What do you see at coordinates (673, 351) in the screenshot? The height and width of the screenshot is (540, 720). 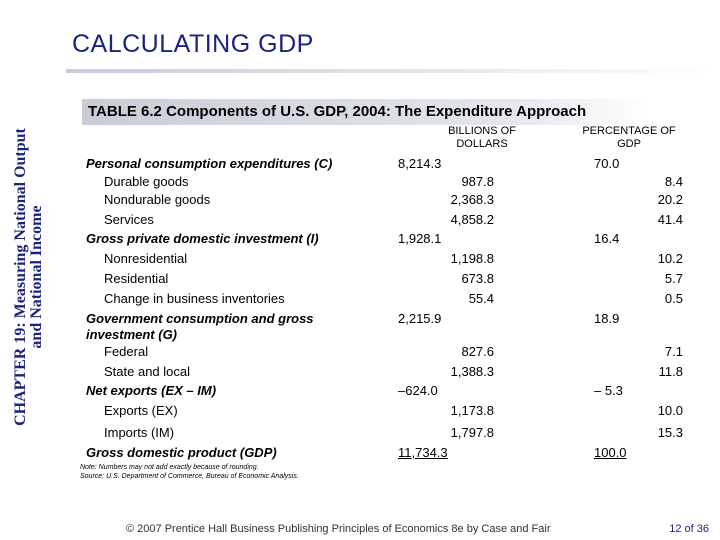 I see `federal-percent: 7.1` at bounding box center [673, 351].